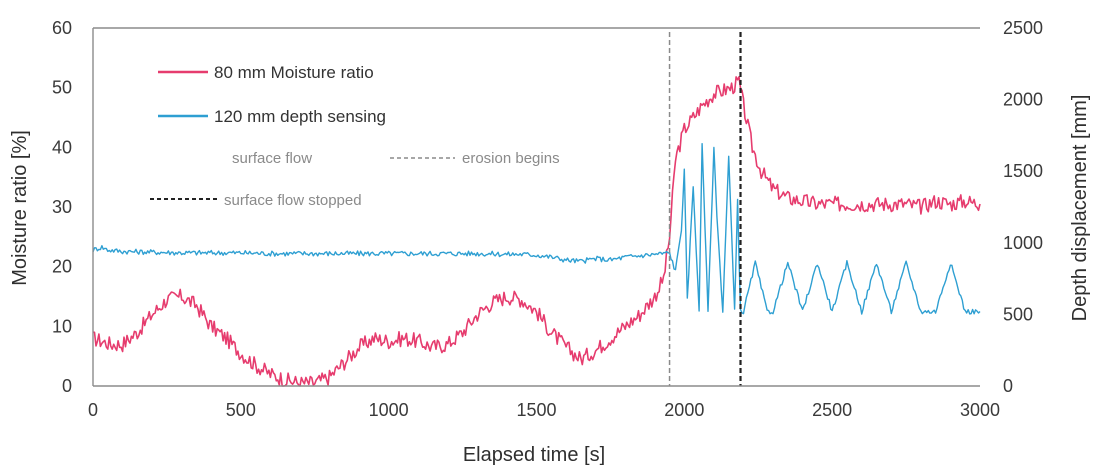  Describe the element at coordinates (980, 410) in the screenshot. I see `x-tick-label: 3000` at that location.